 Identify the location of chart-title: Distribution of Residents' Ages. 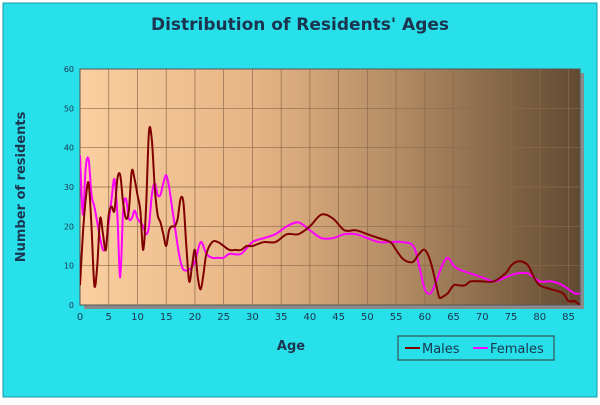
(300, 25).